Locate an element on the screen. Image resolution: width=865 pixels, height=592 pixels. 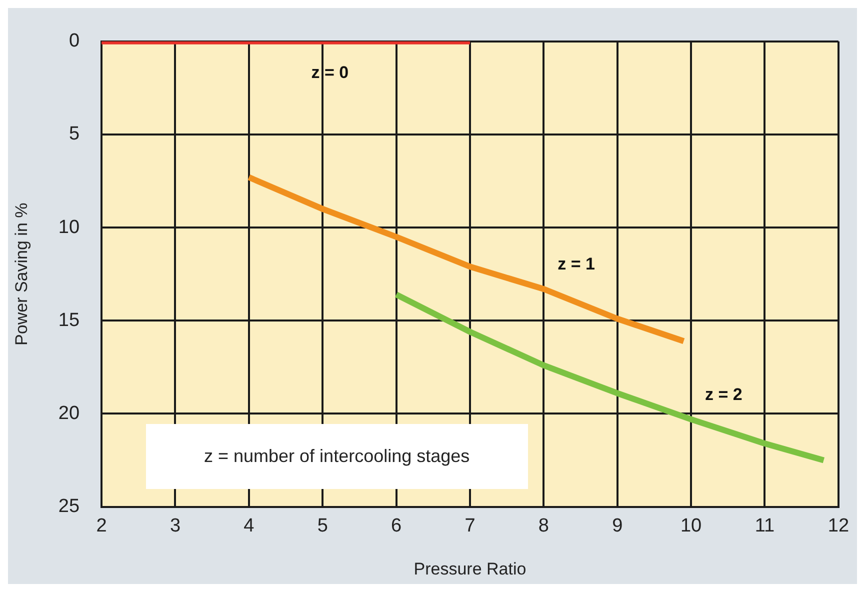
y-tick-label: 0 is located at coordinates (74, 41).